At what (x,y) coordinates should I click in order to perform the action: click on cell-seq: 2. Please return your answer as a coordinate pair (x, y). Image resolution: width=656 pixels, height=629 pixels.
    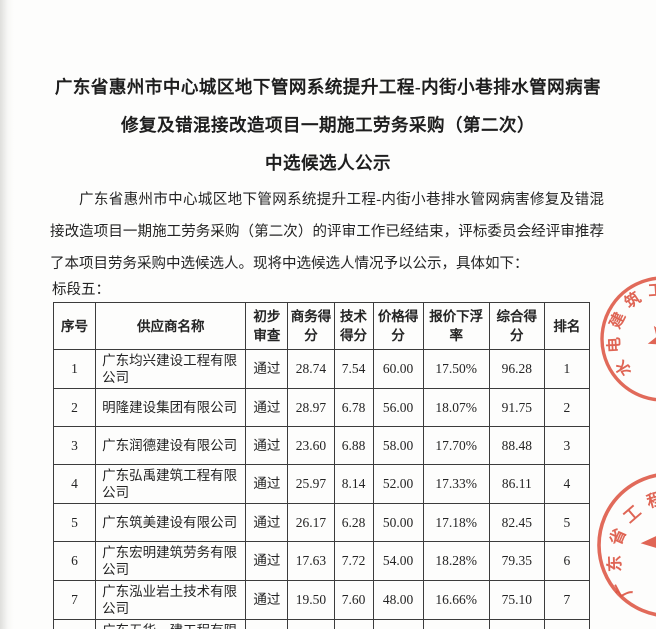
    Looking at the image, I should click on (74, 407).